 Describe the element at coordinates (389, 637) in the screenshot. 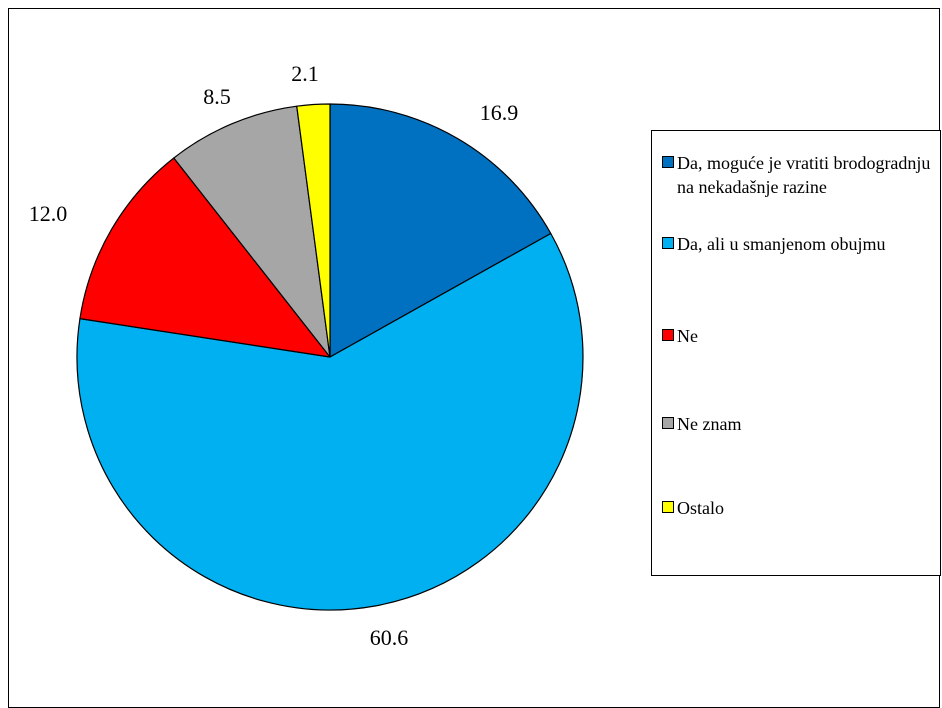

I see `data-label-slice-2: 60.6` at that location.